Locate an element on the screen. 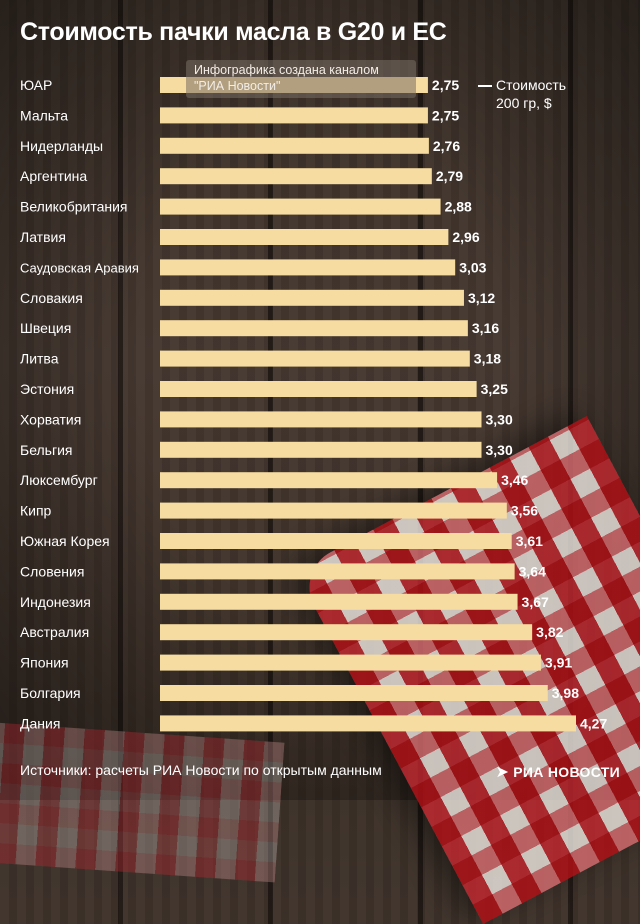  value-label: 3,56 is located at coordinates (524, 511).